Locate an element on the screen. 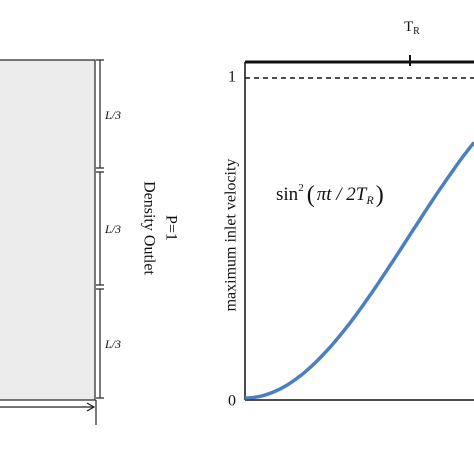 Image resolution: width=474 pixels, height=474 pixels. y-axis-label: maximum inlet velocity is located at coordinates (231, 235).